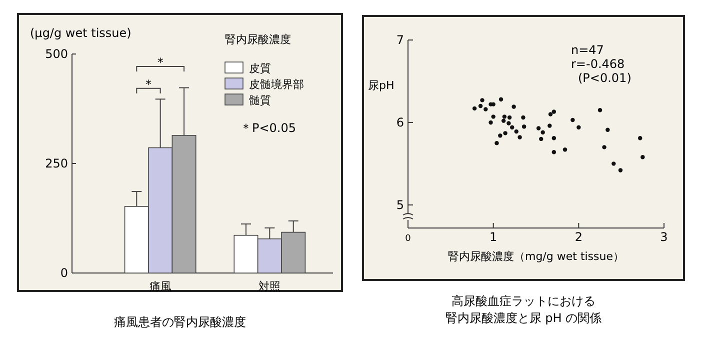 This screenshot has width=707, height=347. What do you see at coordinates (536, 256) in the screenshot?
I see `x-axis-title: 腎内尿酸濃度（mg/g wet tissue）` at bounding box center [536, 256].